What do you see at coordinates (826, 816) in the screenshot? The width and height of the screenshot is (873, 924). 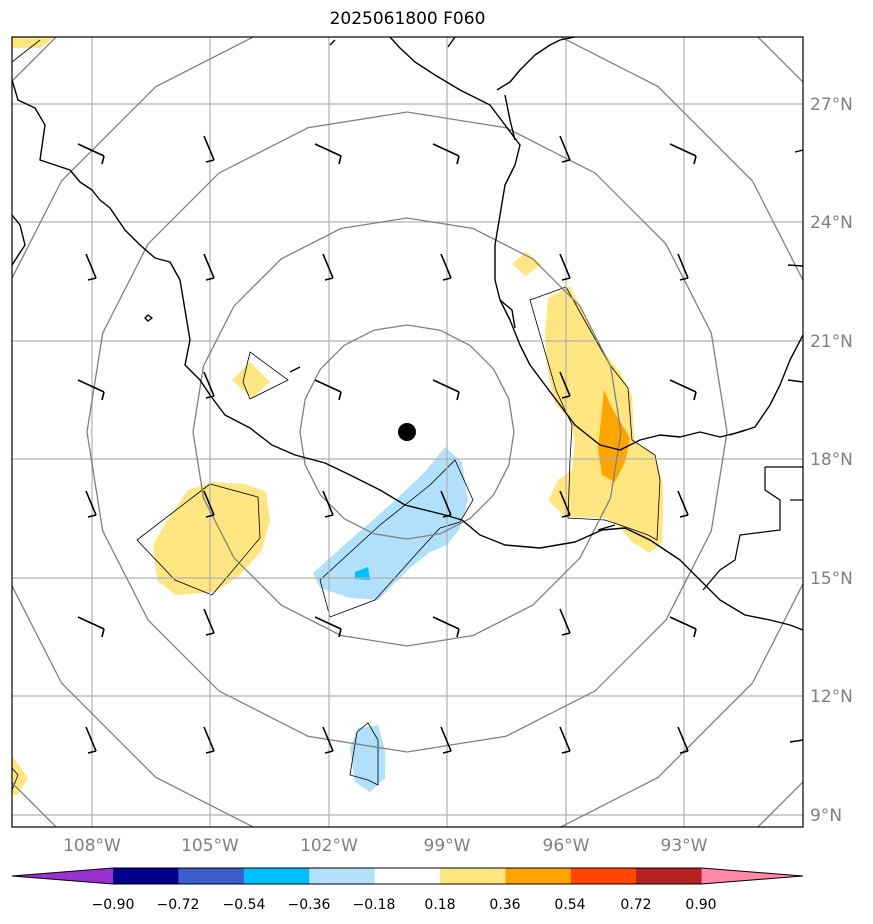 I see `lat-label: 9°N` at bounding box center [826, 816].